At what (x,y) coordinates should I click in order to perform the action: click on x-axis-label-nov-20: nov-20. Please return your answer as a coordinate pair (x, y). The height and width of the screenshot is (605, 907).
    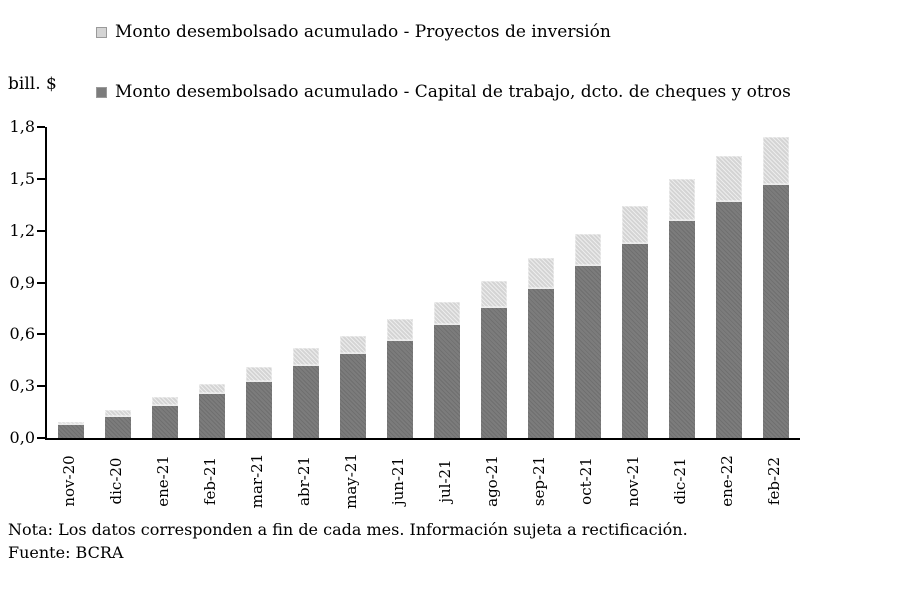
    Looking at the image, I should click on (68, 481).